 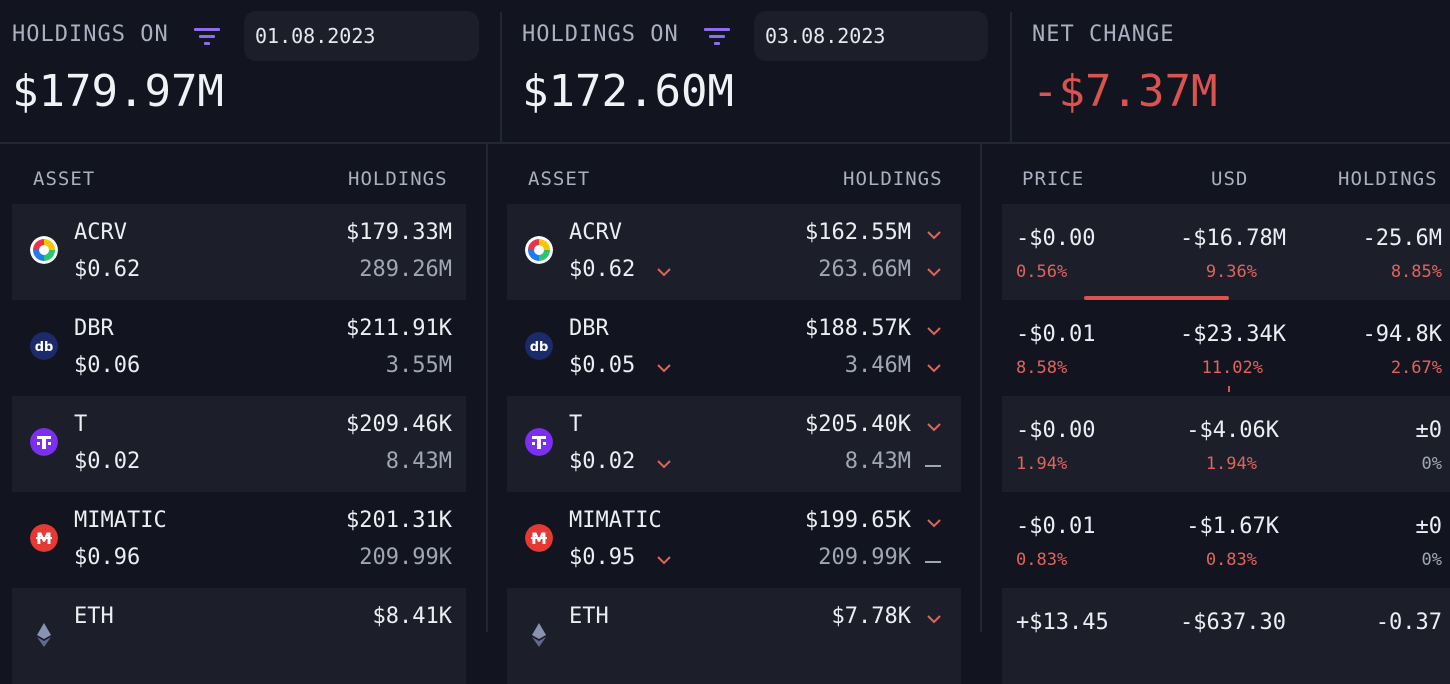 I want to click on asset-price: $0.96, so click(x=107, y=557).